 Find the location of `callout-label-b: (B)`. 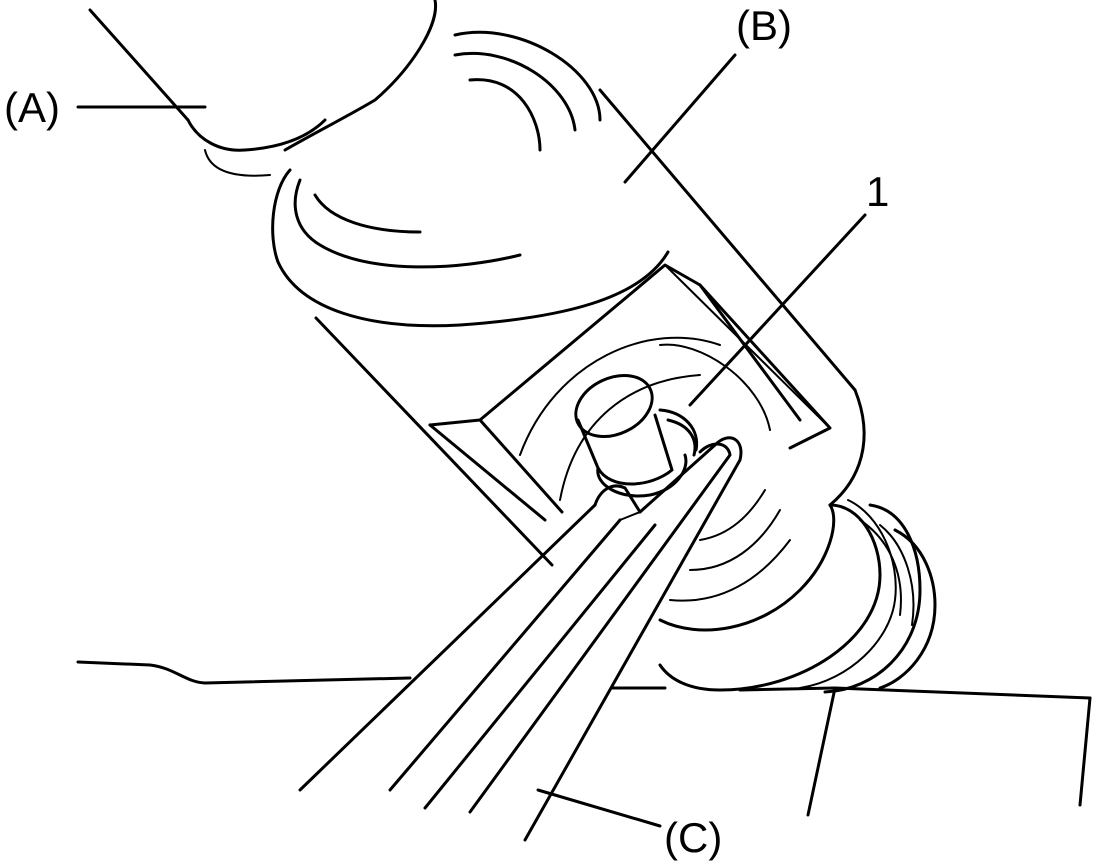

callout-label-b: (B) is located at coordinates (764, 25).